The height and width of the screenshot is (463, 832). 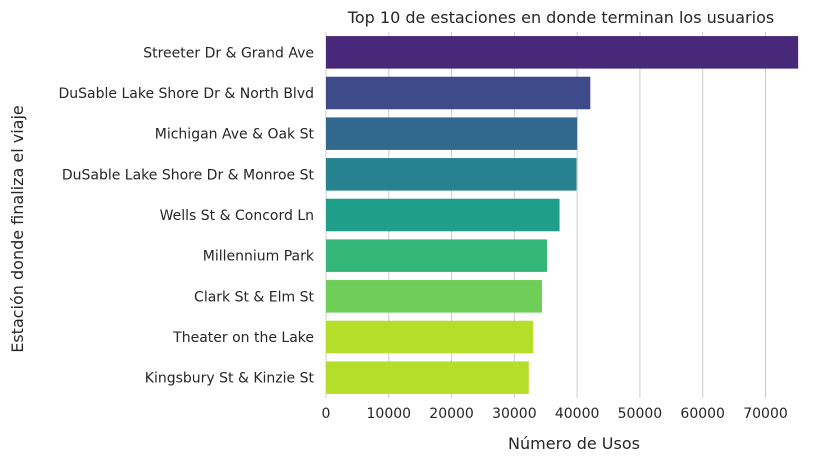 I want to click on category-label: Streeter Dr & Grand Ave, so click(x=228, y=53).